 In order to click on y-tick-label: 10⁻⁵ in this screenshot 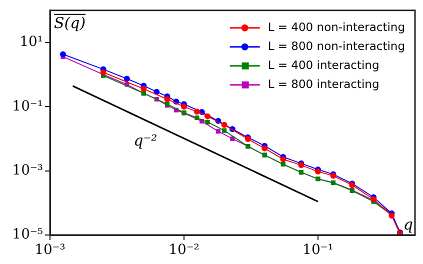, I will do `click(28, 234)`.